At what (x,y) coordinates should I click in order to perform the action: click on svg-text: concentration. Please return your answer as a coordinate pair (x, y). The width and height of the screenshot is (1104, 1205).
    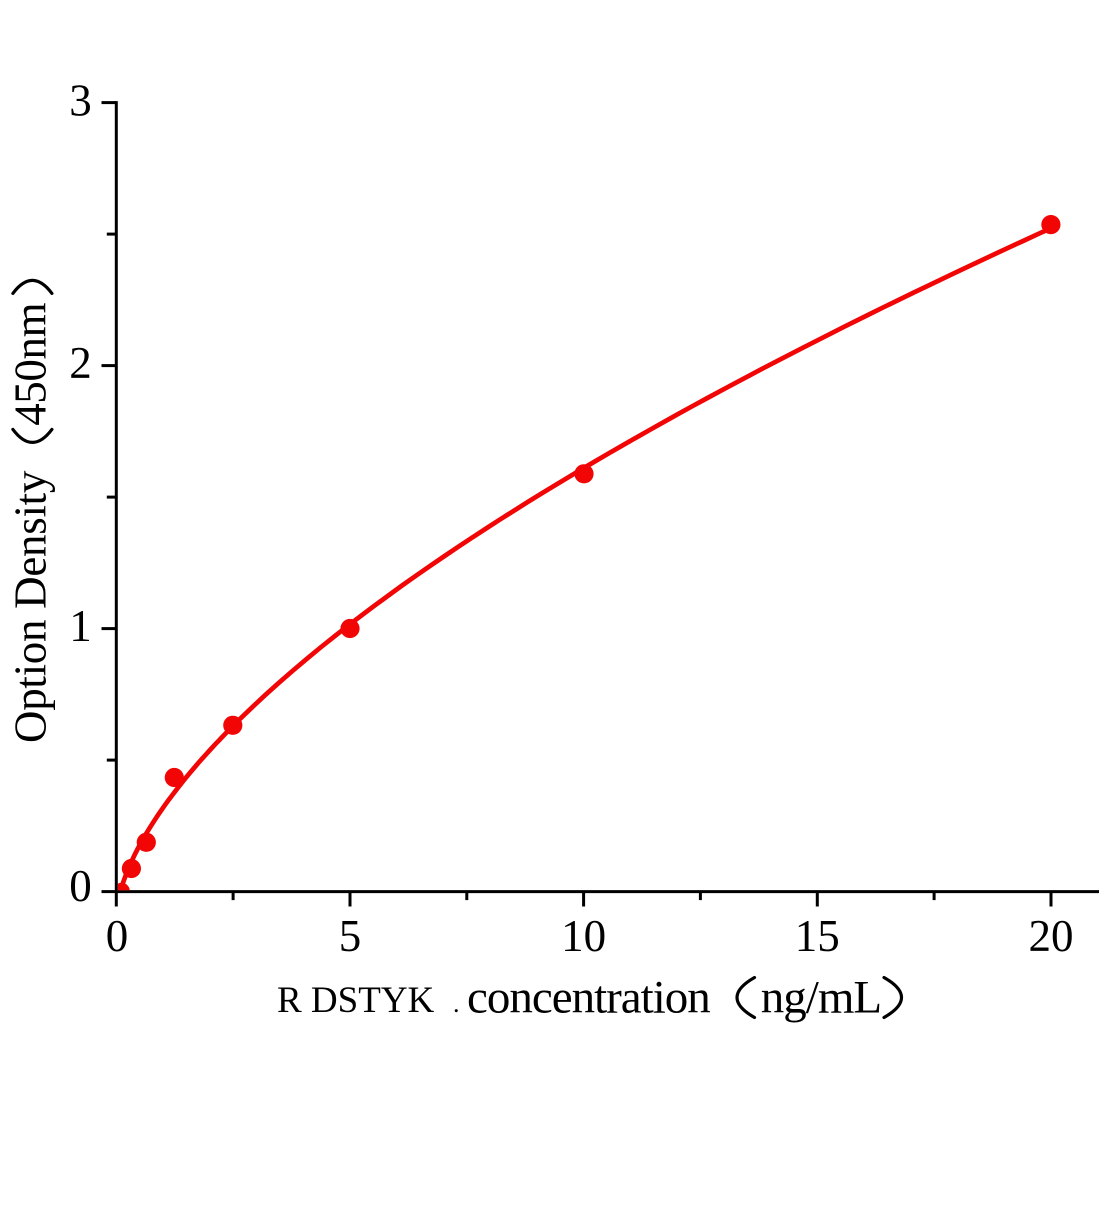
    Looking at the image, I should click on (588, 998).